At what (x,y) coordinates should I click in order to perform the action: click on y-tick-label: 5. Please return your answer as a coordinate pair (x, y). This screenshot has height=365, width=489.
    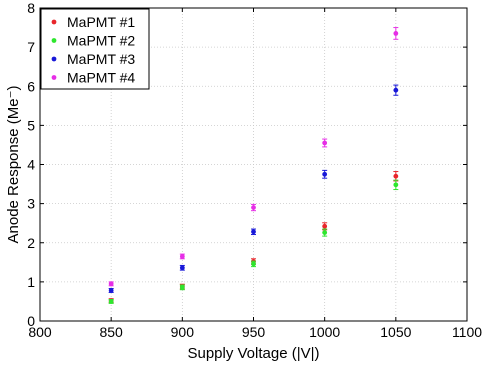
    Looking at the image, I should click on (31, 125).